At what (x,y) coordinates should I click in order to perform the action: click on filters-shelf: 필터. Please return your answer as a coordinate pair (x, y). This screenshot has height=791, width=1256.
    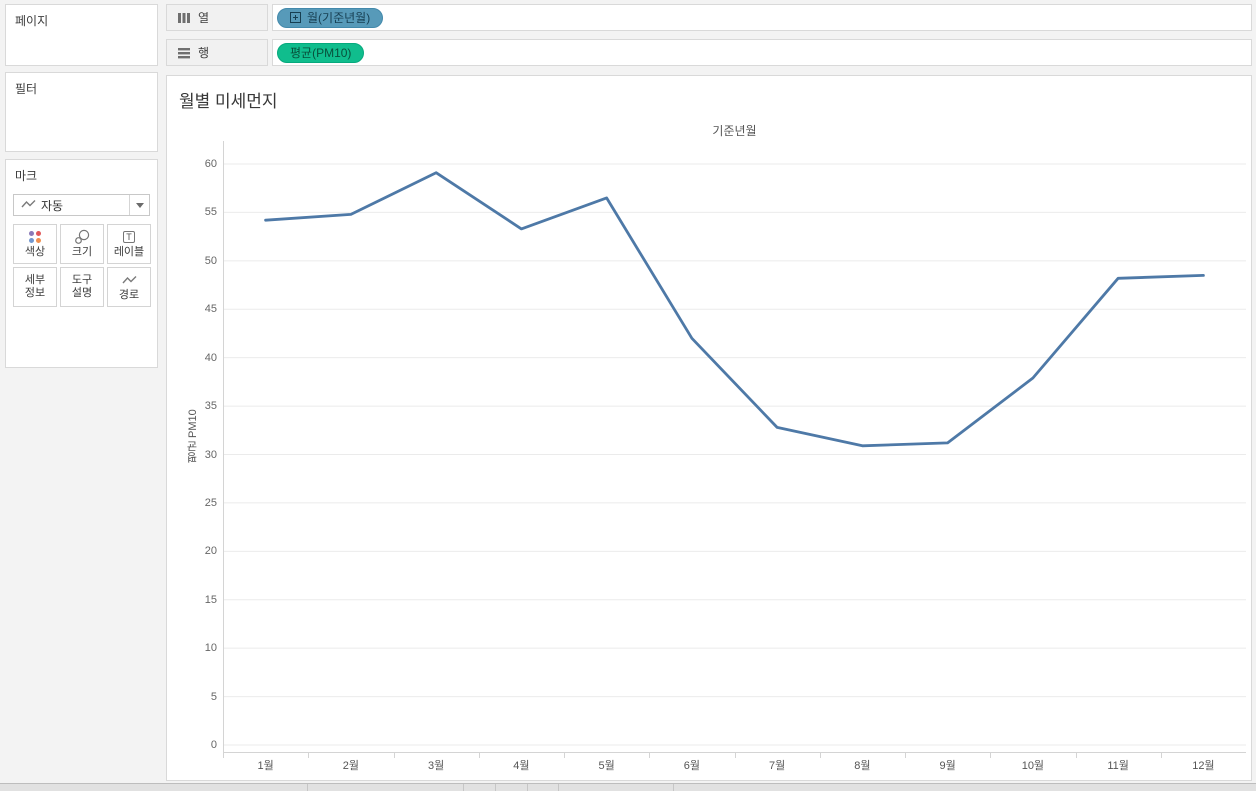
    Looking at the image, I should click on (81, 112).